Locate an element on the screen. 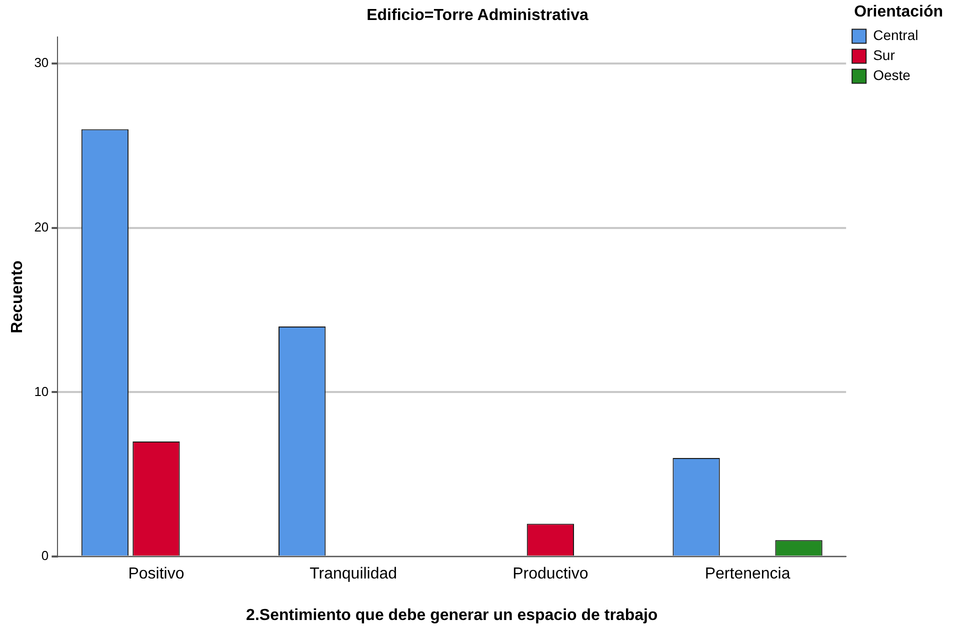 The image size is (959, 637). y-tick-label: 30 is located at coordinates (41, 62).